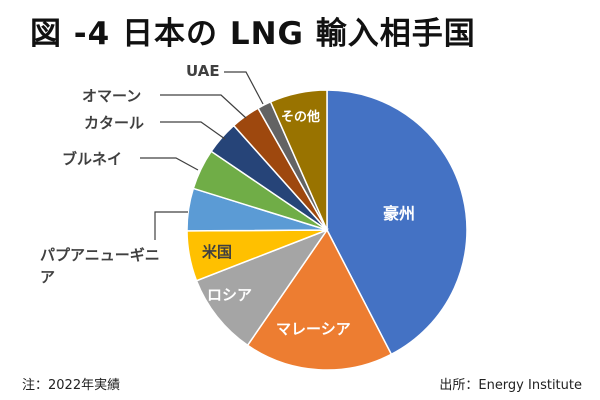 The width and height of the screenshot is (600, 400). What do you see at coordinates (92, 159) in the screenshot?
I see `label-brunei: ブルネイ` at bounding box center [92, 159].